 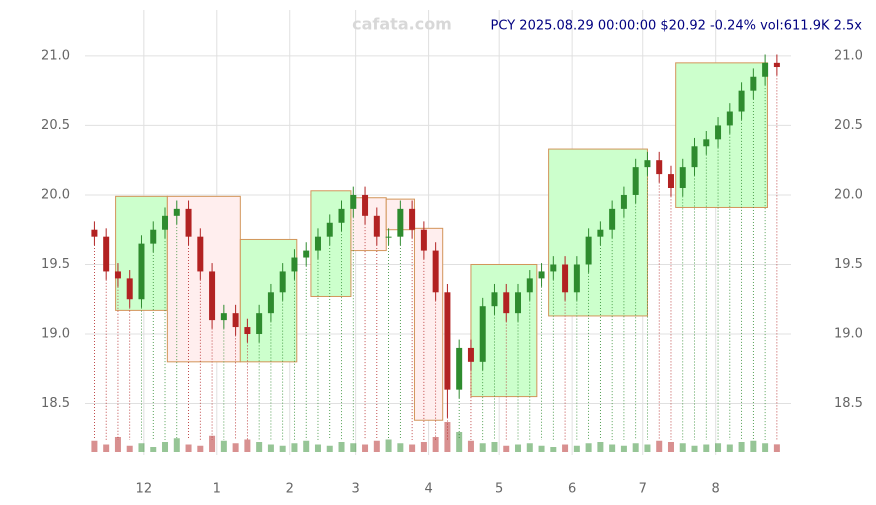 I want to click on x-tick-label: 8, so click(x=716, y=489).